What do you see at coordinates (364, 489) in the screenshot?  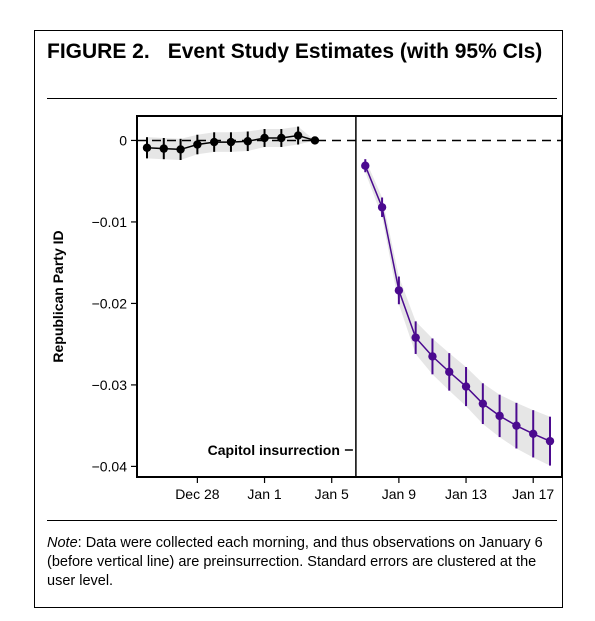 I see `x-axis: Dec 28 Jan 1 Jan 5 Jan 9 Jan 13 Jan 17` at bounding box center [364, 489].